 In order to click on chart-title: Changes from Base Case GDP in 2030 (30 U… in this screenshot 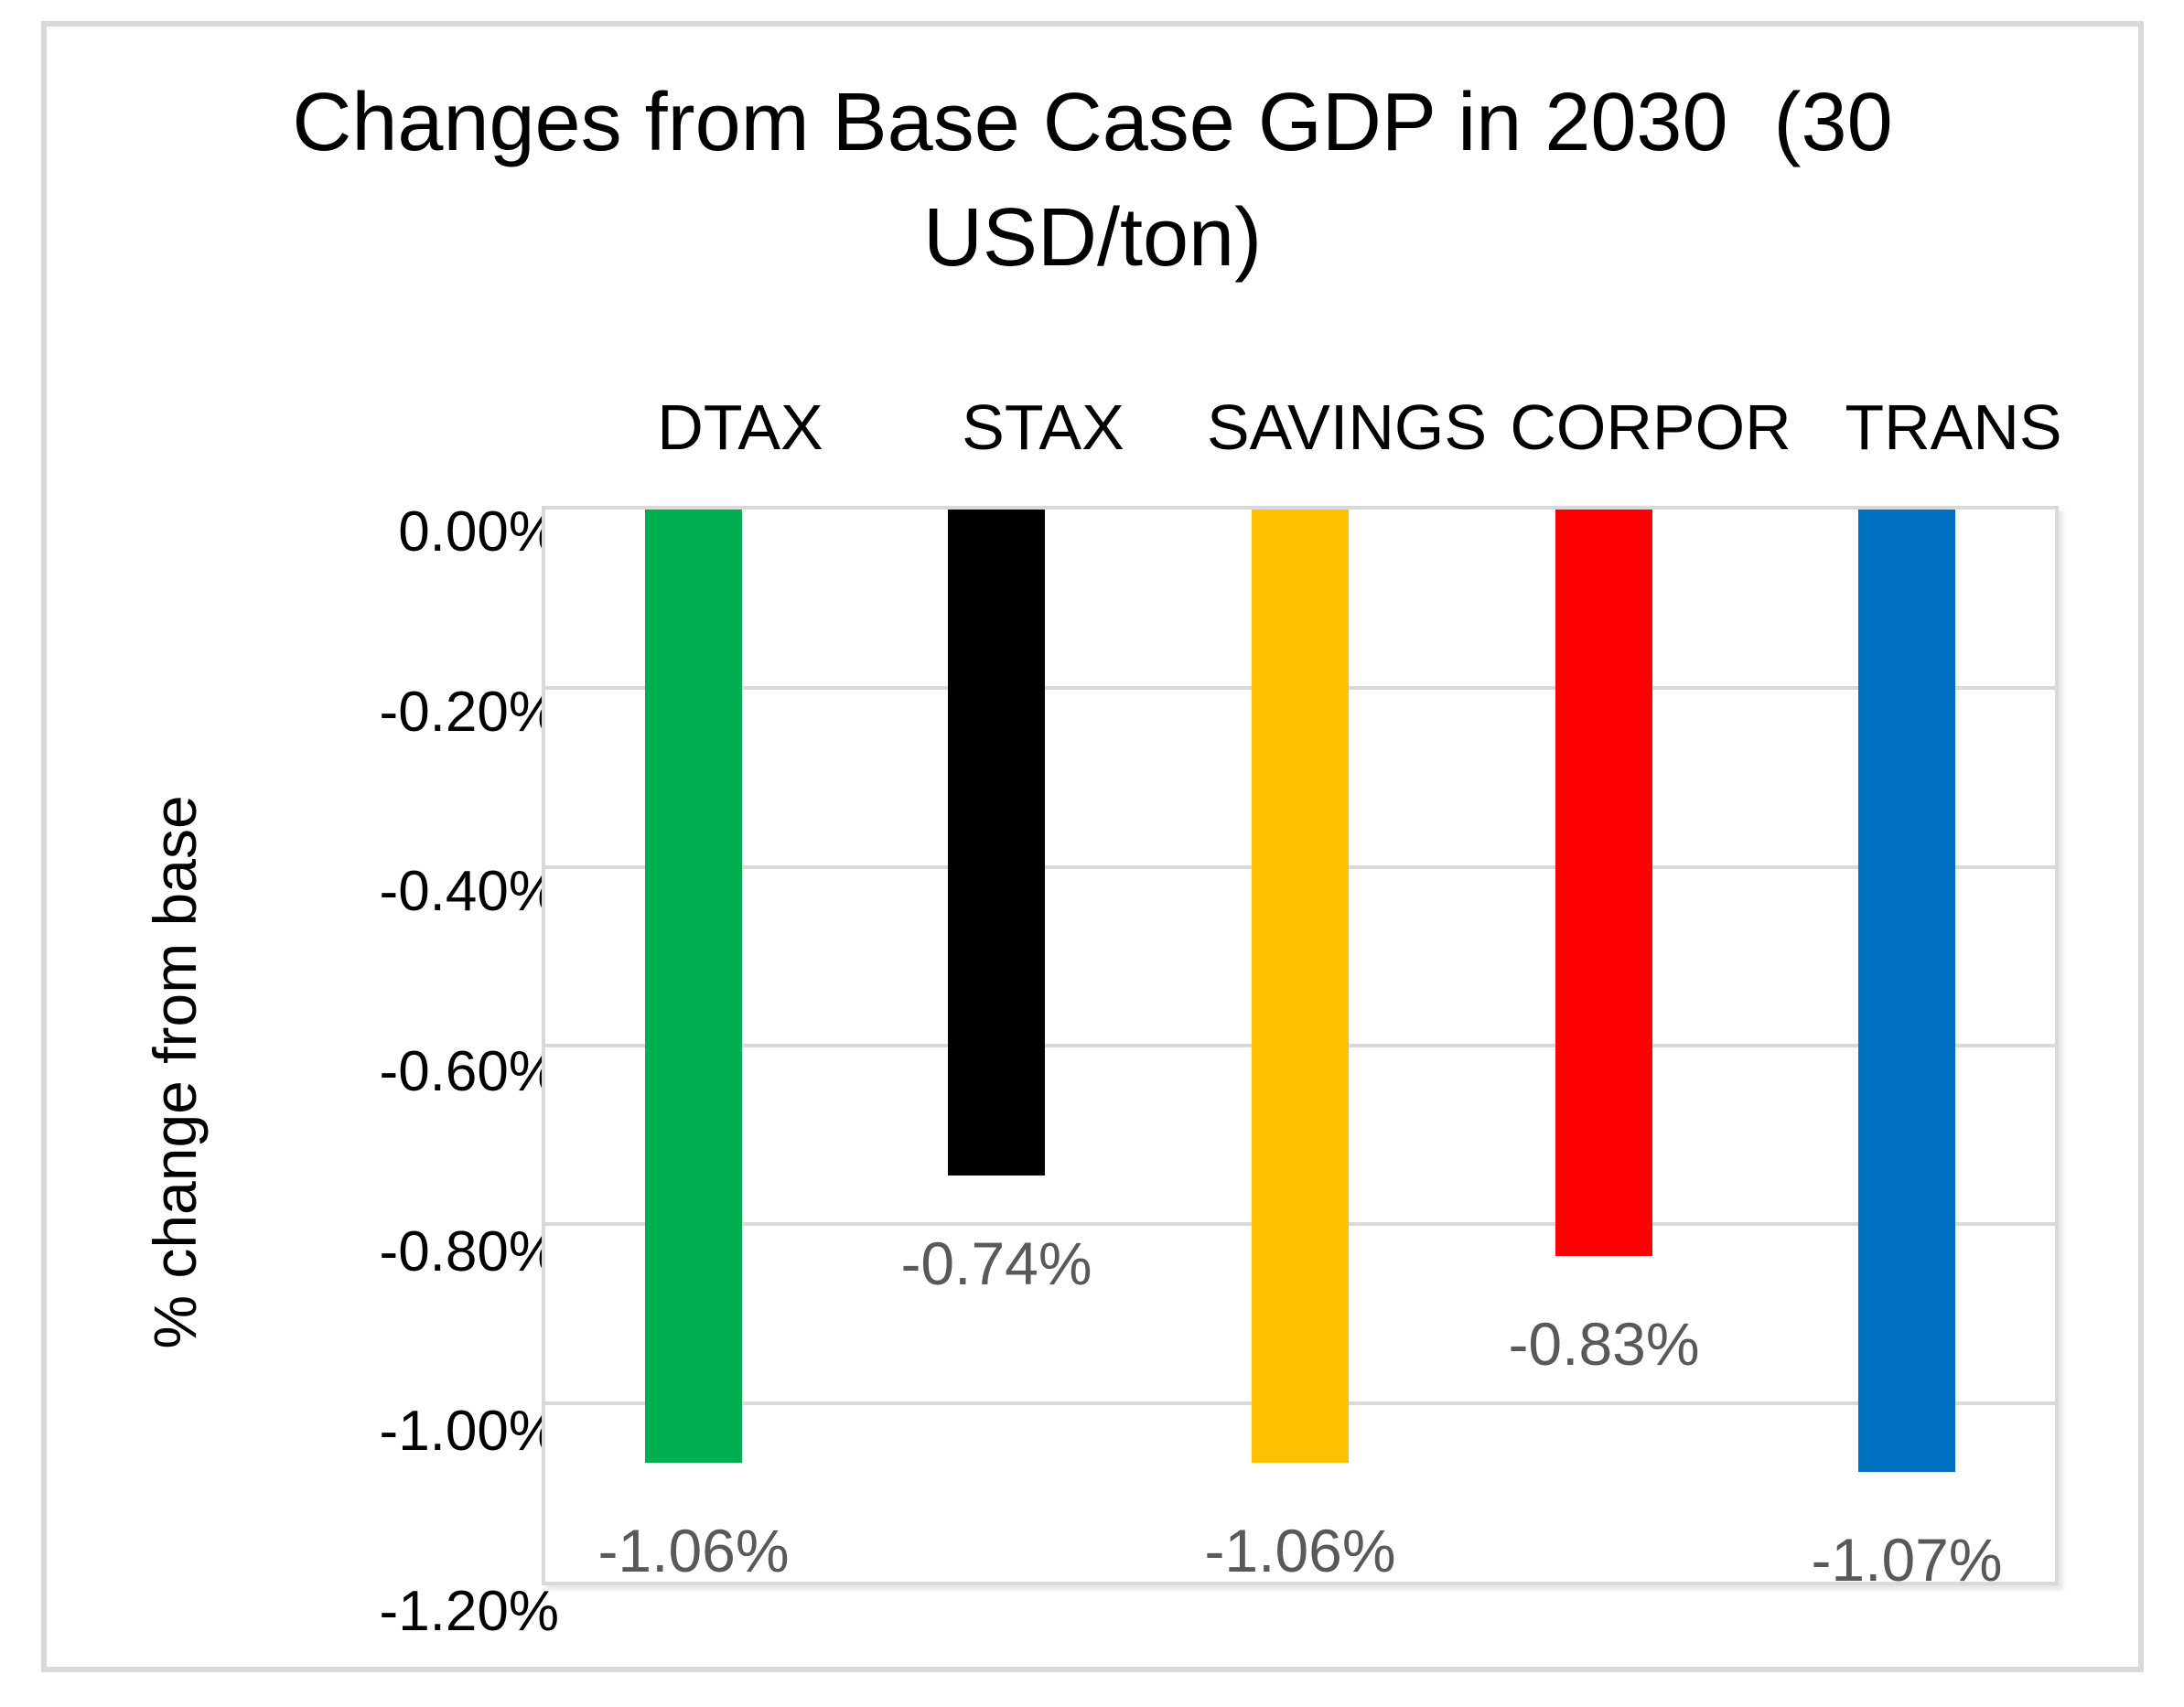, I will do `click(1092, 180)`.